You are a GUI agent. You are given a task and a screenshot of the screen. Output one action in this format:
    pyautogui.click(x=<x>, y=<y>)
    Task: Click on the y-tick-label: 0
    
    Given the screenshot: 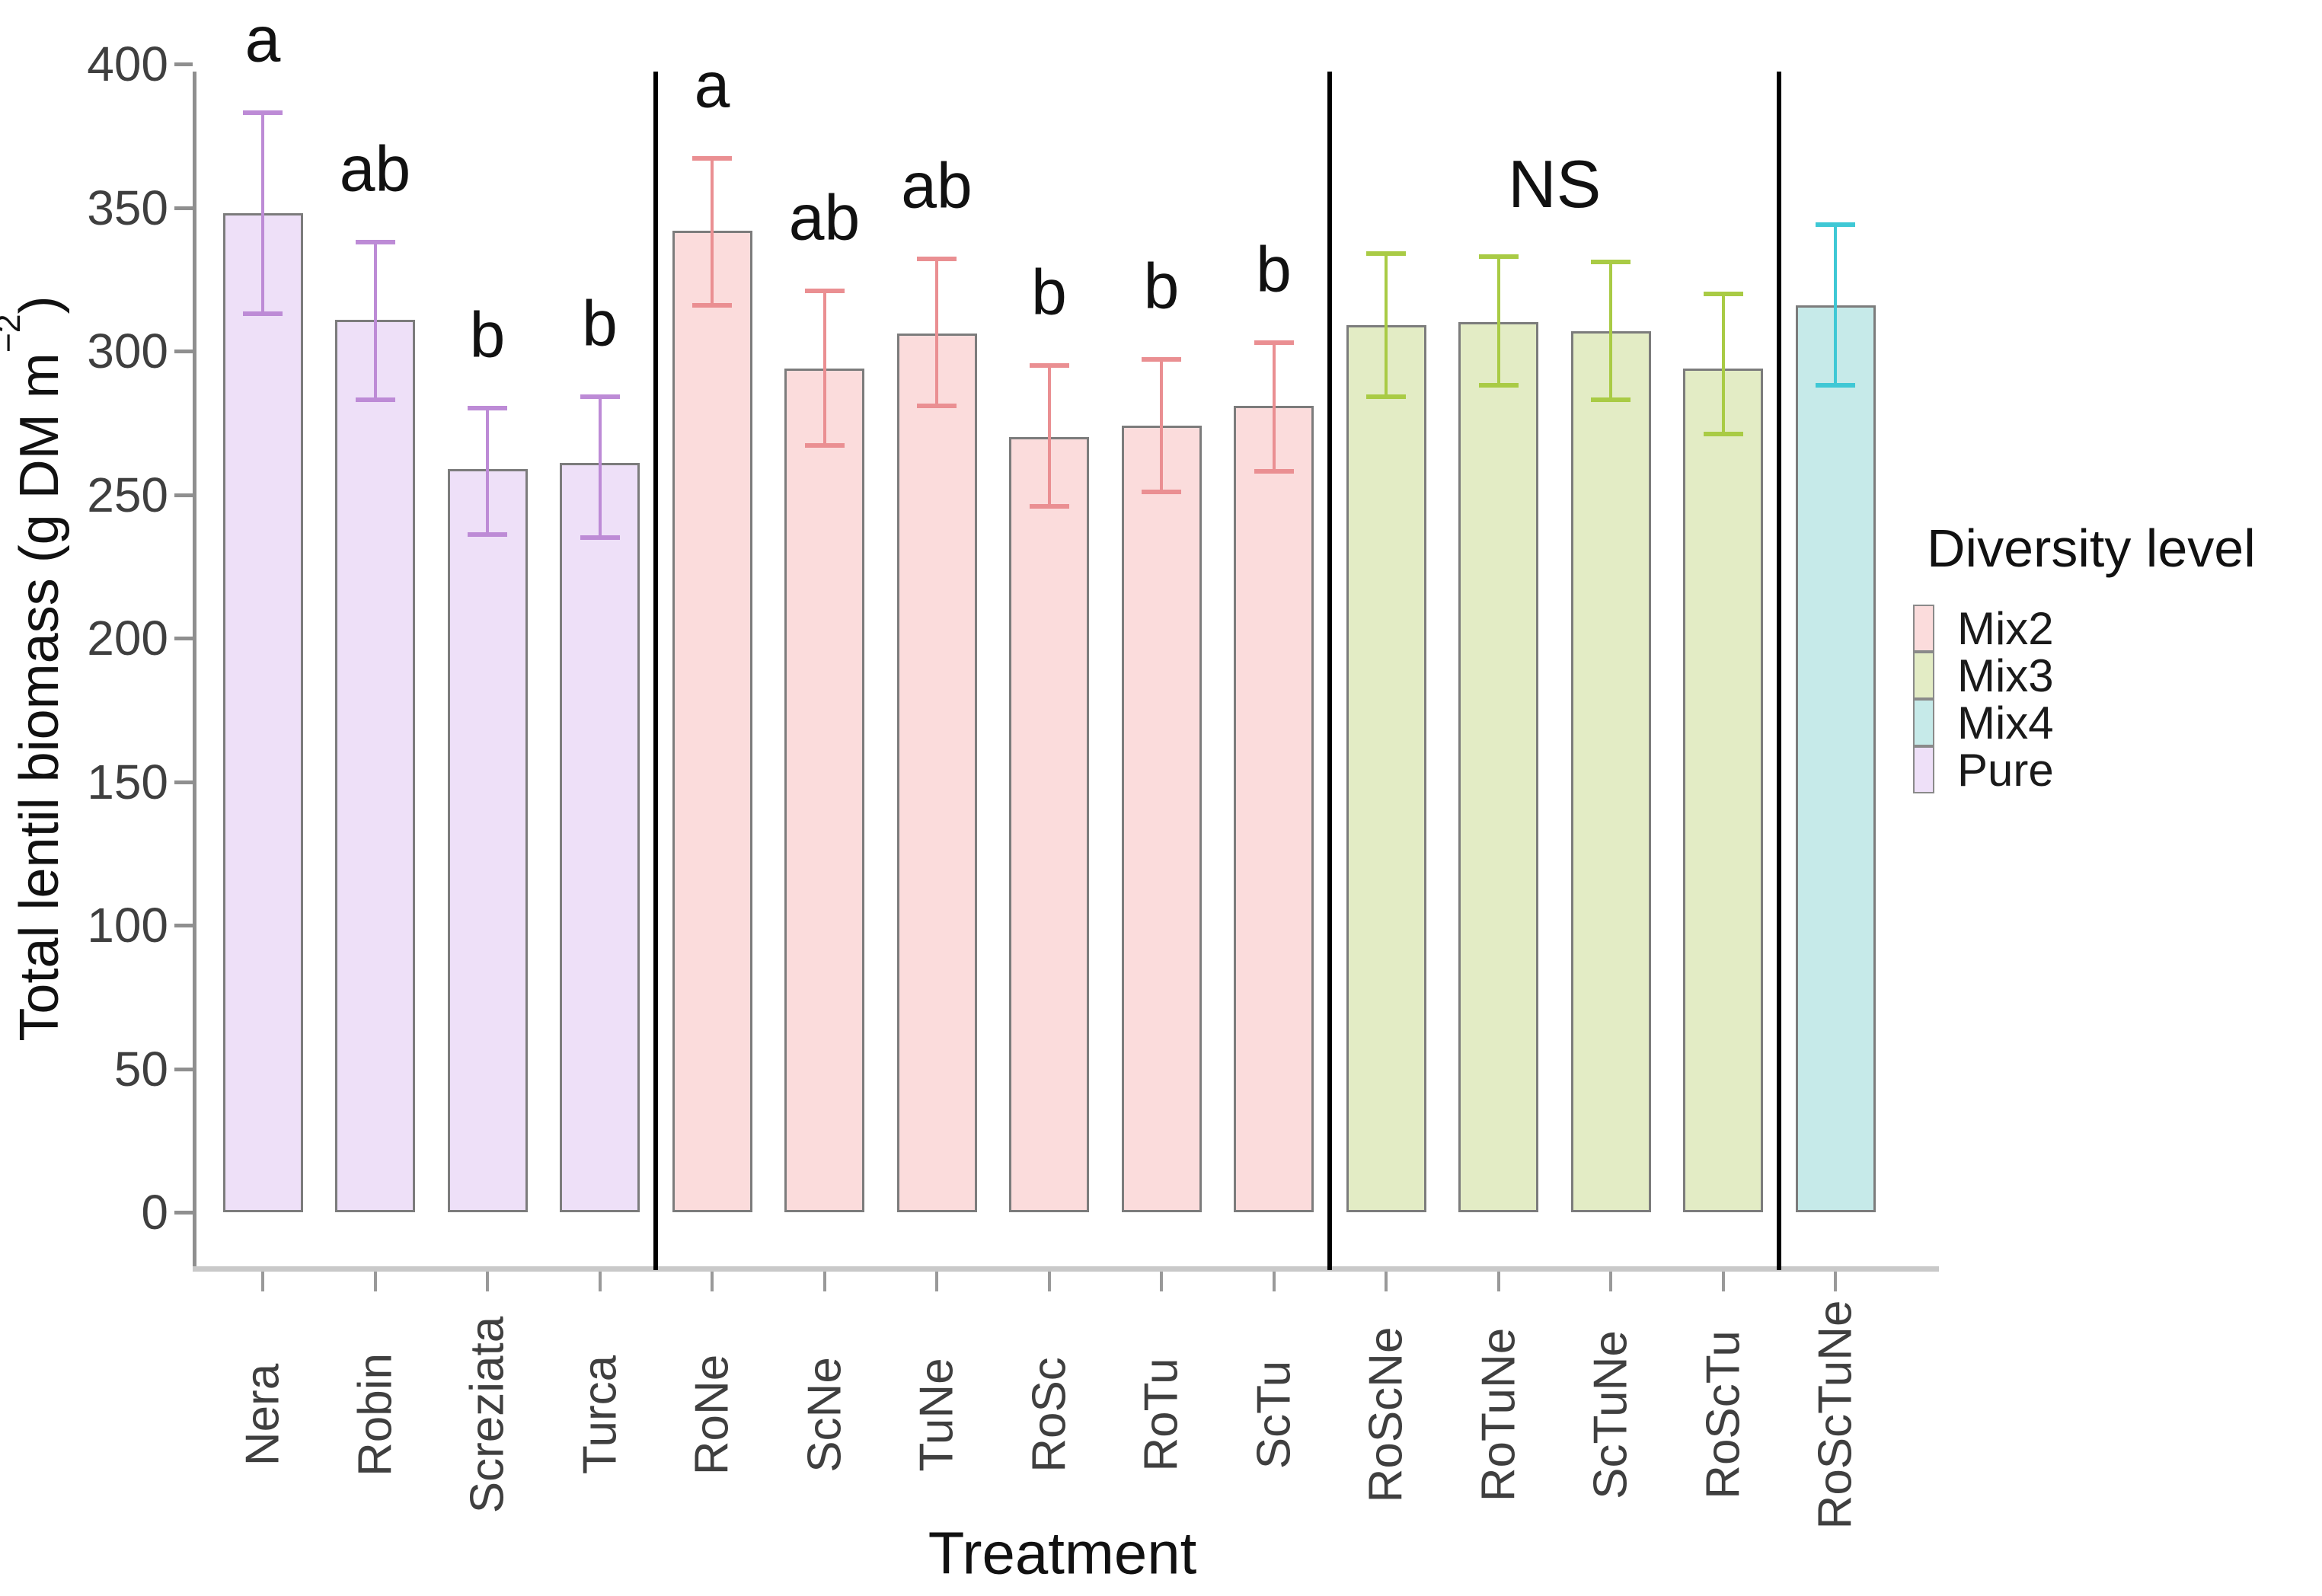 What is the action you would take?
    pyautogui.click(x=154, y=1212)
    